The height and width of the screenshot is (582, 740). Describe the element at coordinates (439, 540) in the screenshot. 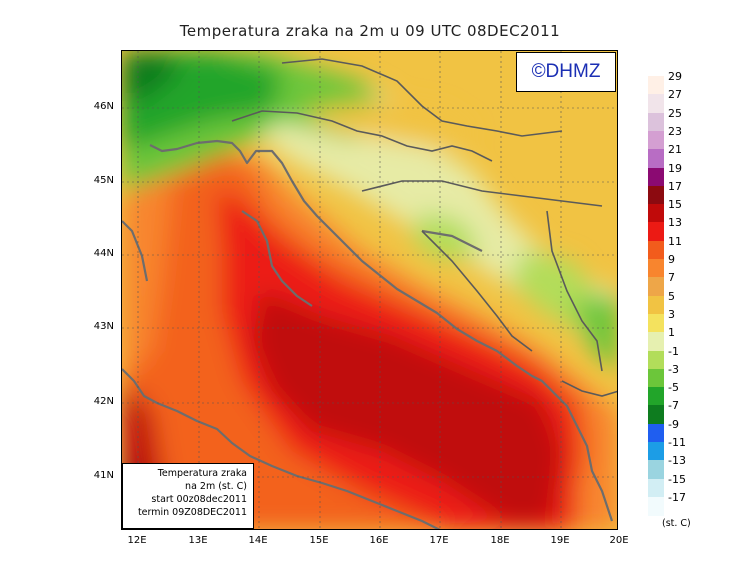

I see `lon-label: 17E` at that location.